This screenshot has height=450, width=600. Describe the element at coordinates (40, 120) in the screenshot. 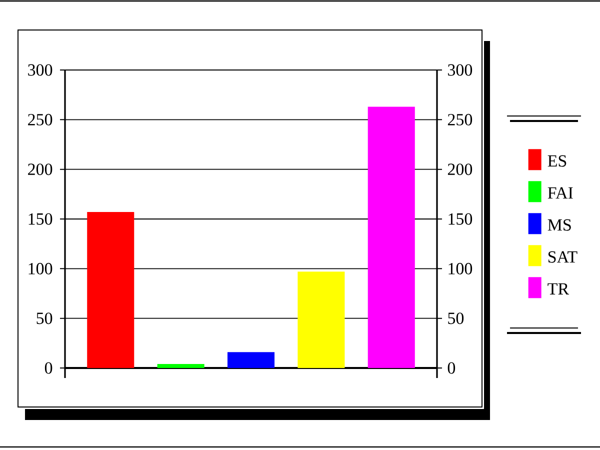

I see `y-tick-label: 250` at that location.